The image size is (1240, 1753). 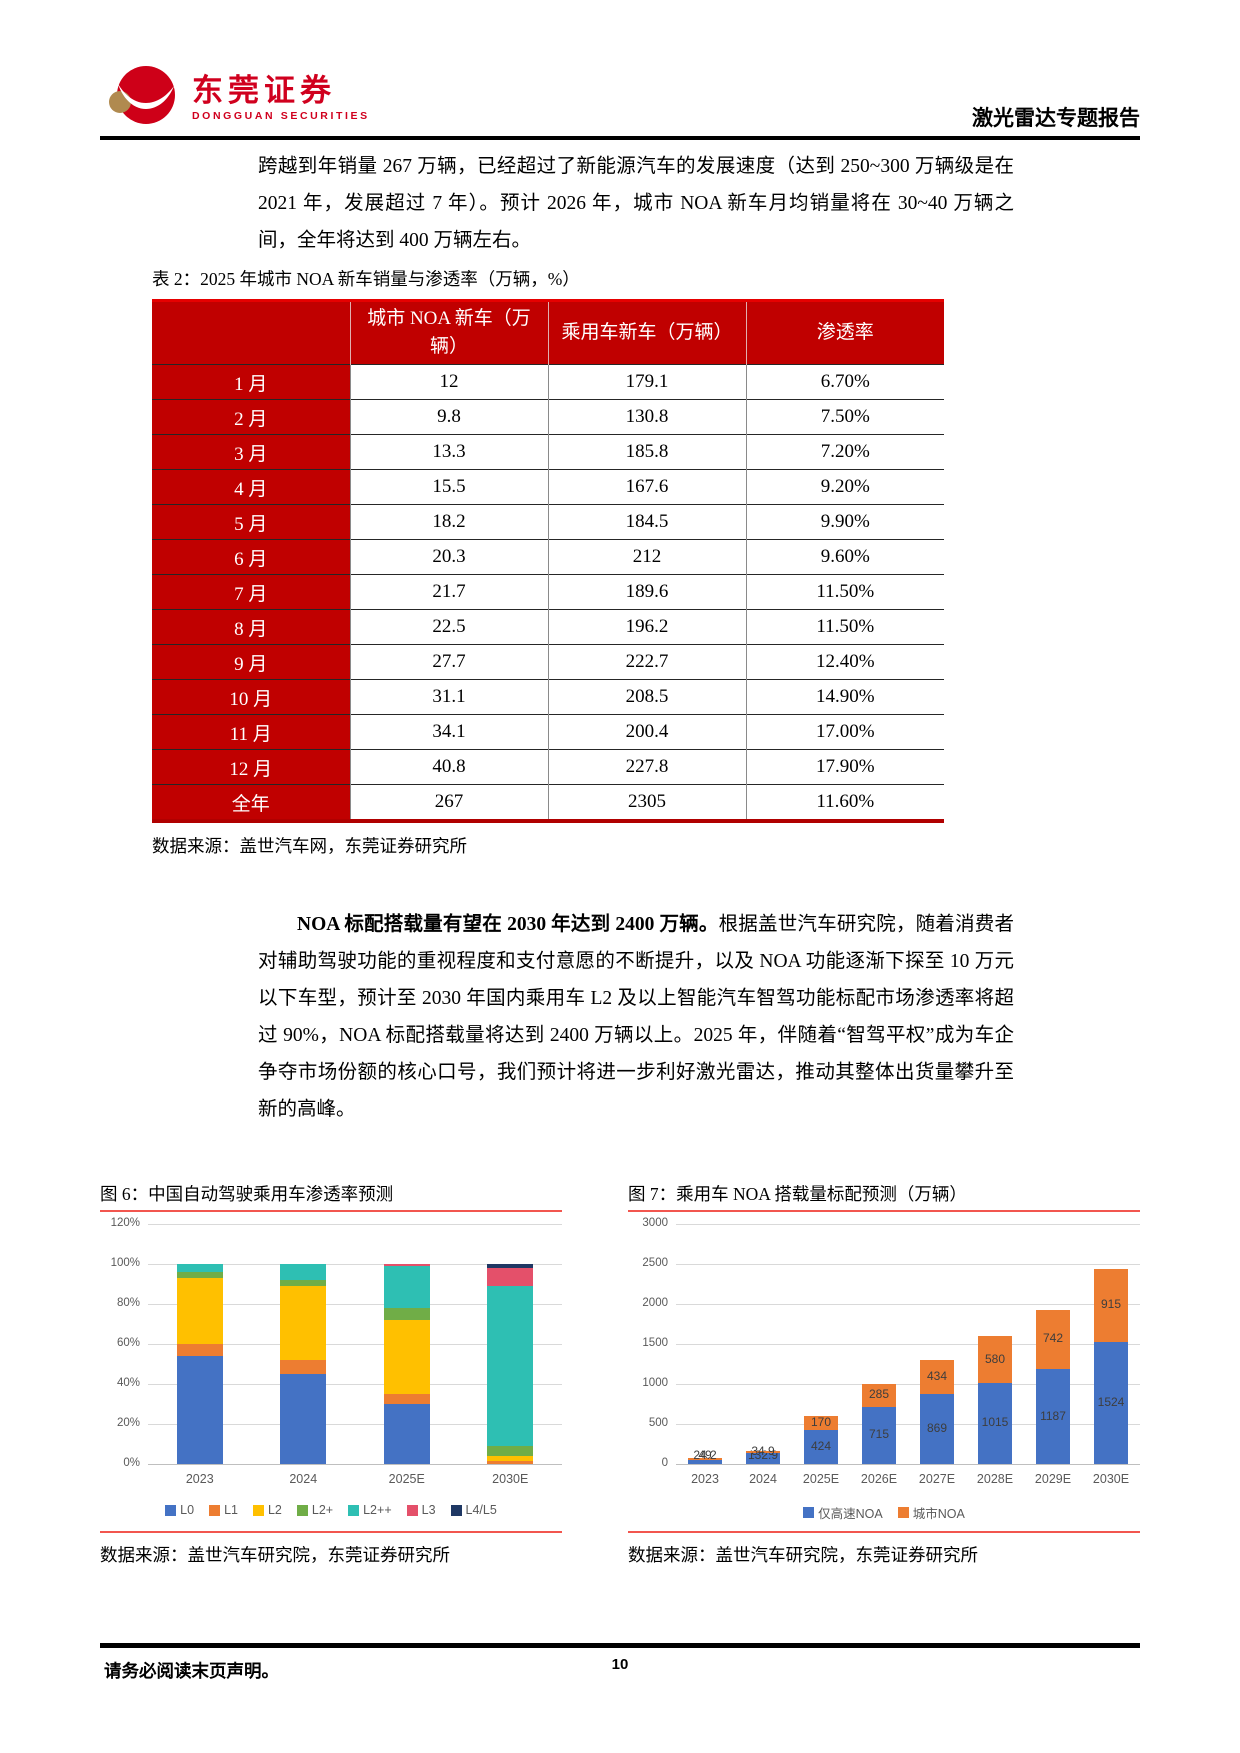 What do you see at coordinates (251, 522) in the screenshot?
I see `table-cell: 5 月` at bounding box center [251, 522].